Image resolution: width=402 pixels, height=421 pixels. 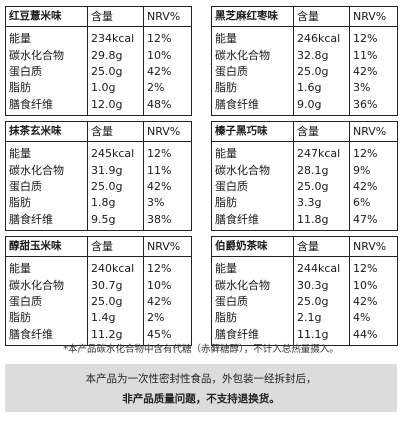 I want to click on flavor-name: 伯爵奶茶味, so click(x=252, y=246).